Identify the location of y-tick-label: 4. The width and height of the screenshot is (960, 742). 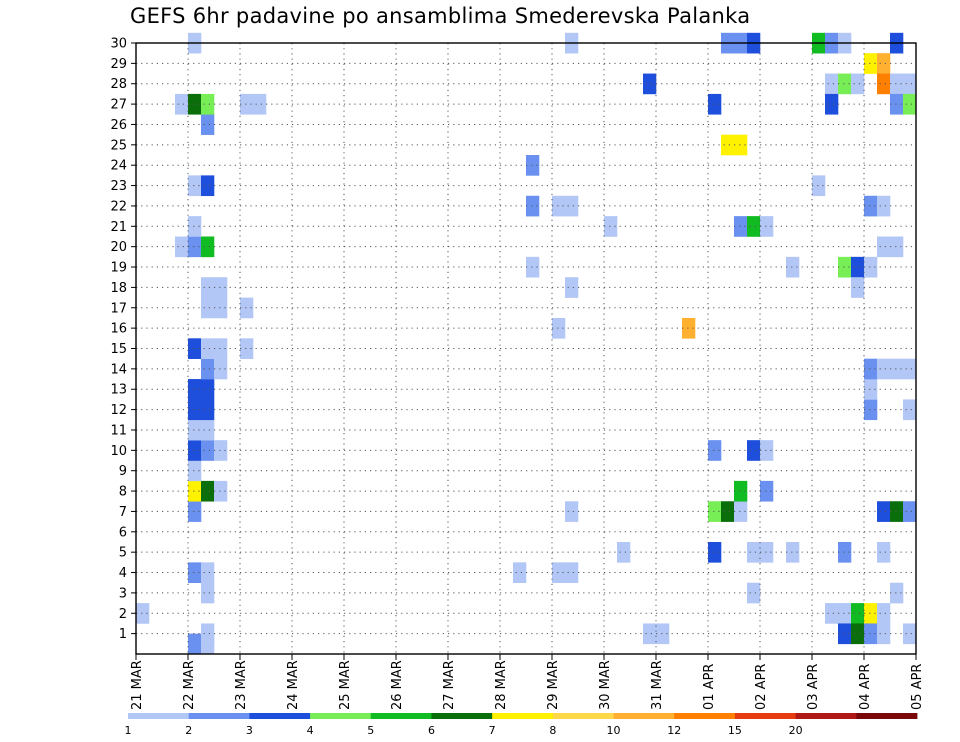
(123, 573).